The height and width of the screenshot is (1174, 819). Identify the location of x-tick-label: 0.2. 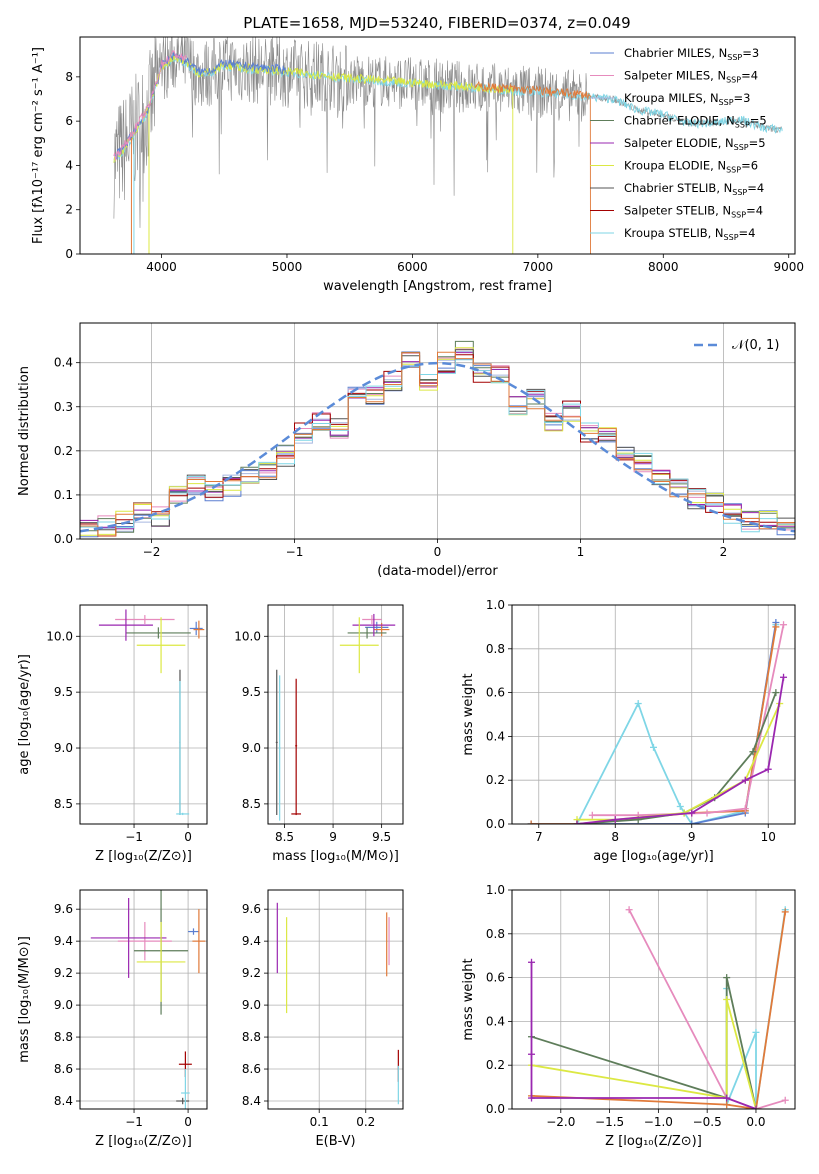
(365, 1122).